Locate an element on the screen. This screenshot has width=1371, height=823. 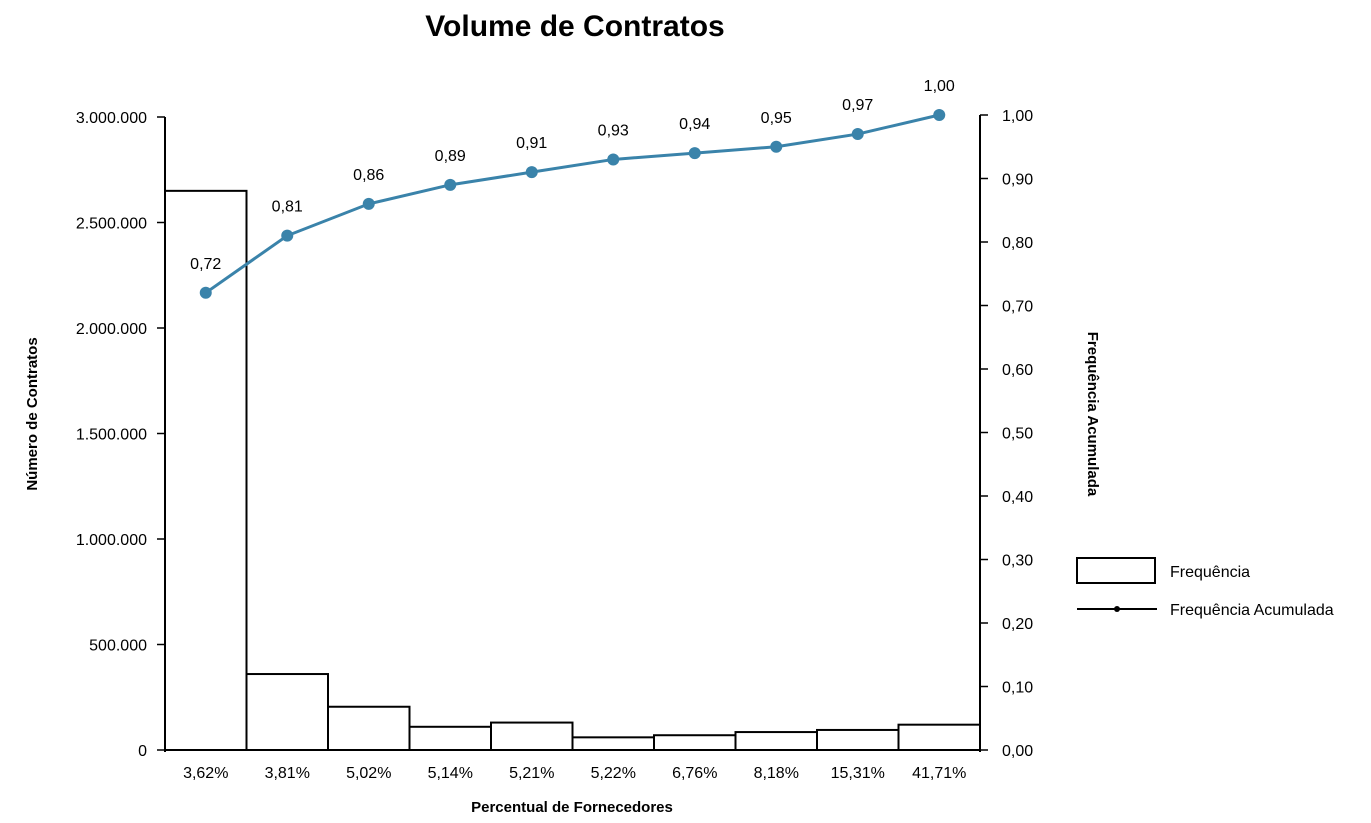
legend-bar-swatch is located at coordinates (1116, 570).